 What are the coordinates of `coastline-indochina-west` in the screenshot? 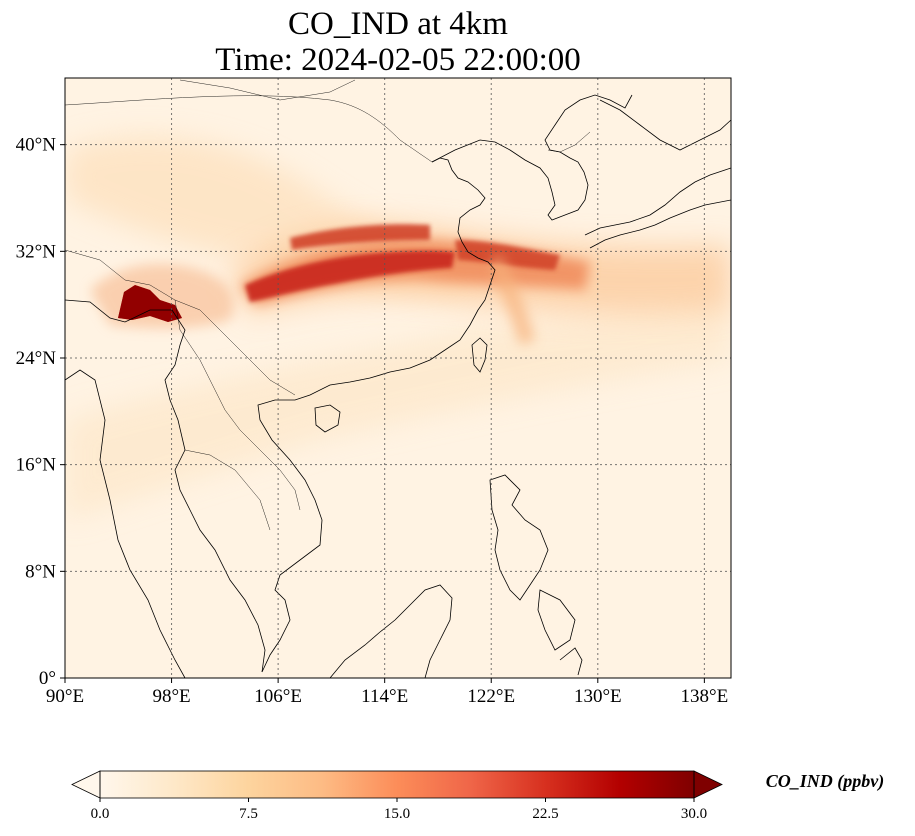 It's located at (165, 486).